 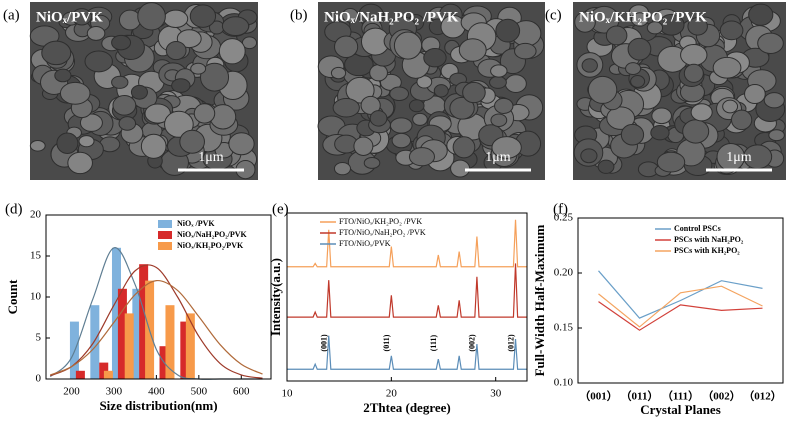 What do you see at coordinates (69, 17) in the screenshot?
I see `sample-label: NiOₓ/PVK` at bounding box center [69, 17].